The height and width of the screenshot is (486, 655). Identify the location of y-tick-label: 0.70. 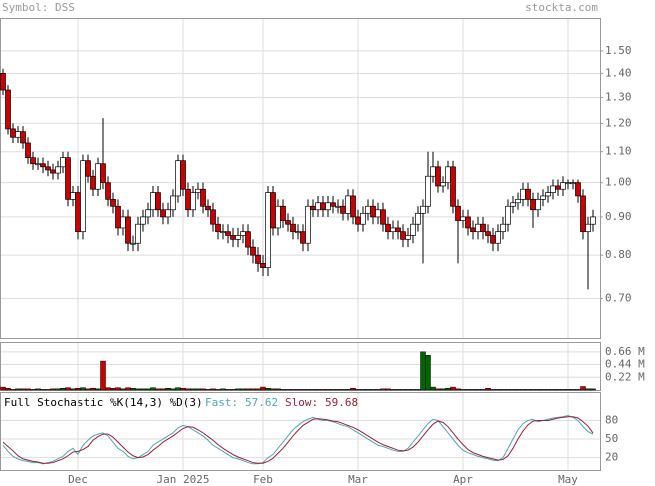
(618, 298).